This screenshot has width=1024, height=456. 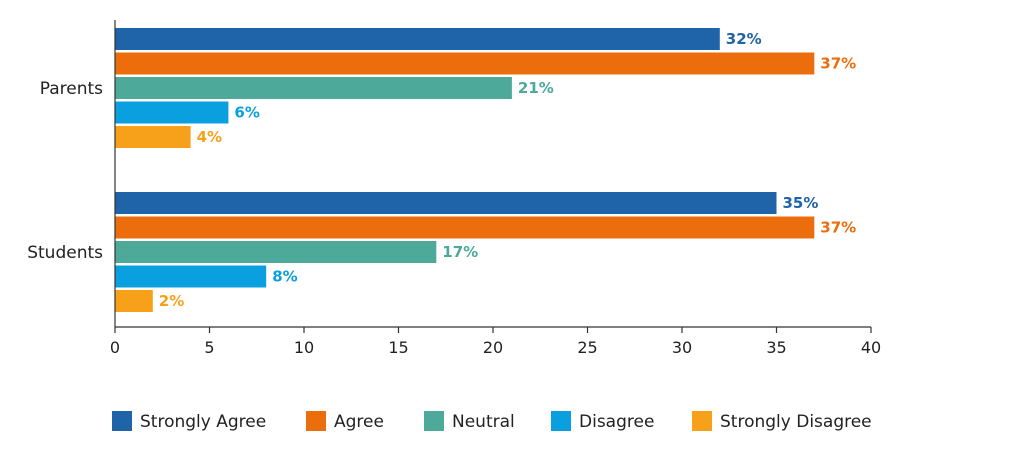 What do you see at coordinates (871, 347) in the screenshot?
I see `x-tick-label: 40` at bounding box center [871, 347].